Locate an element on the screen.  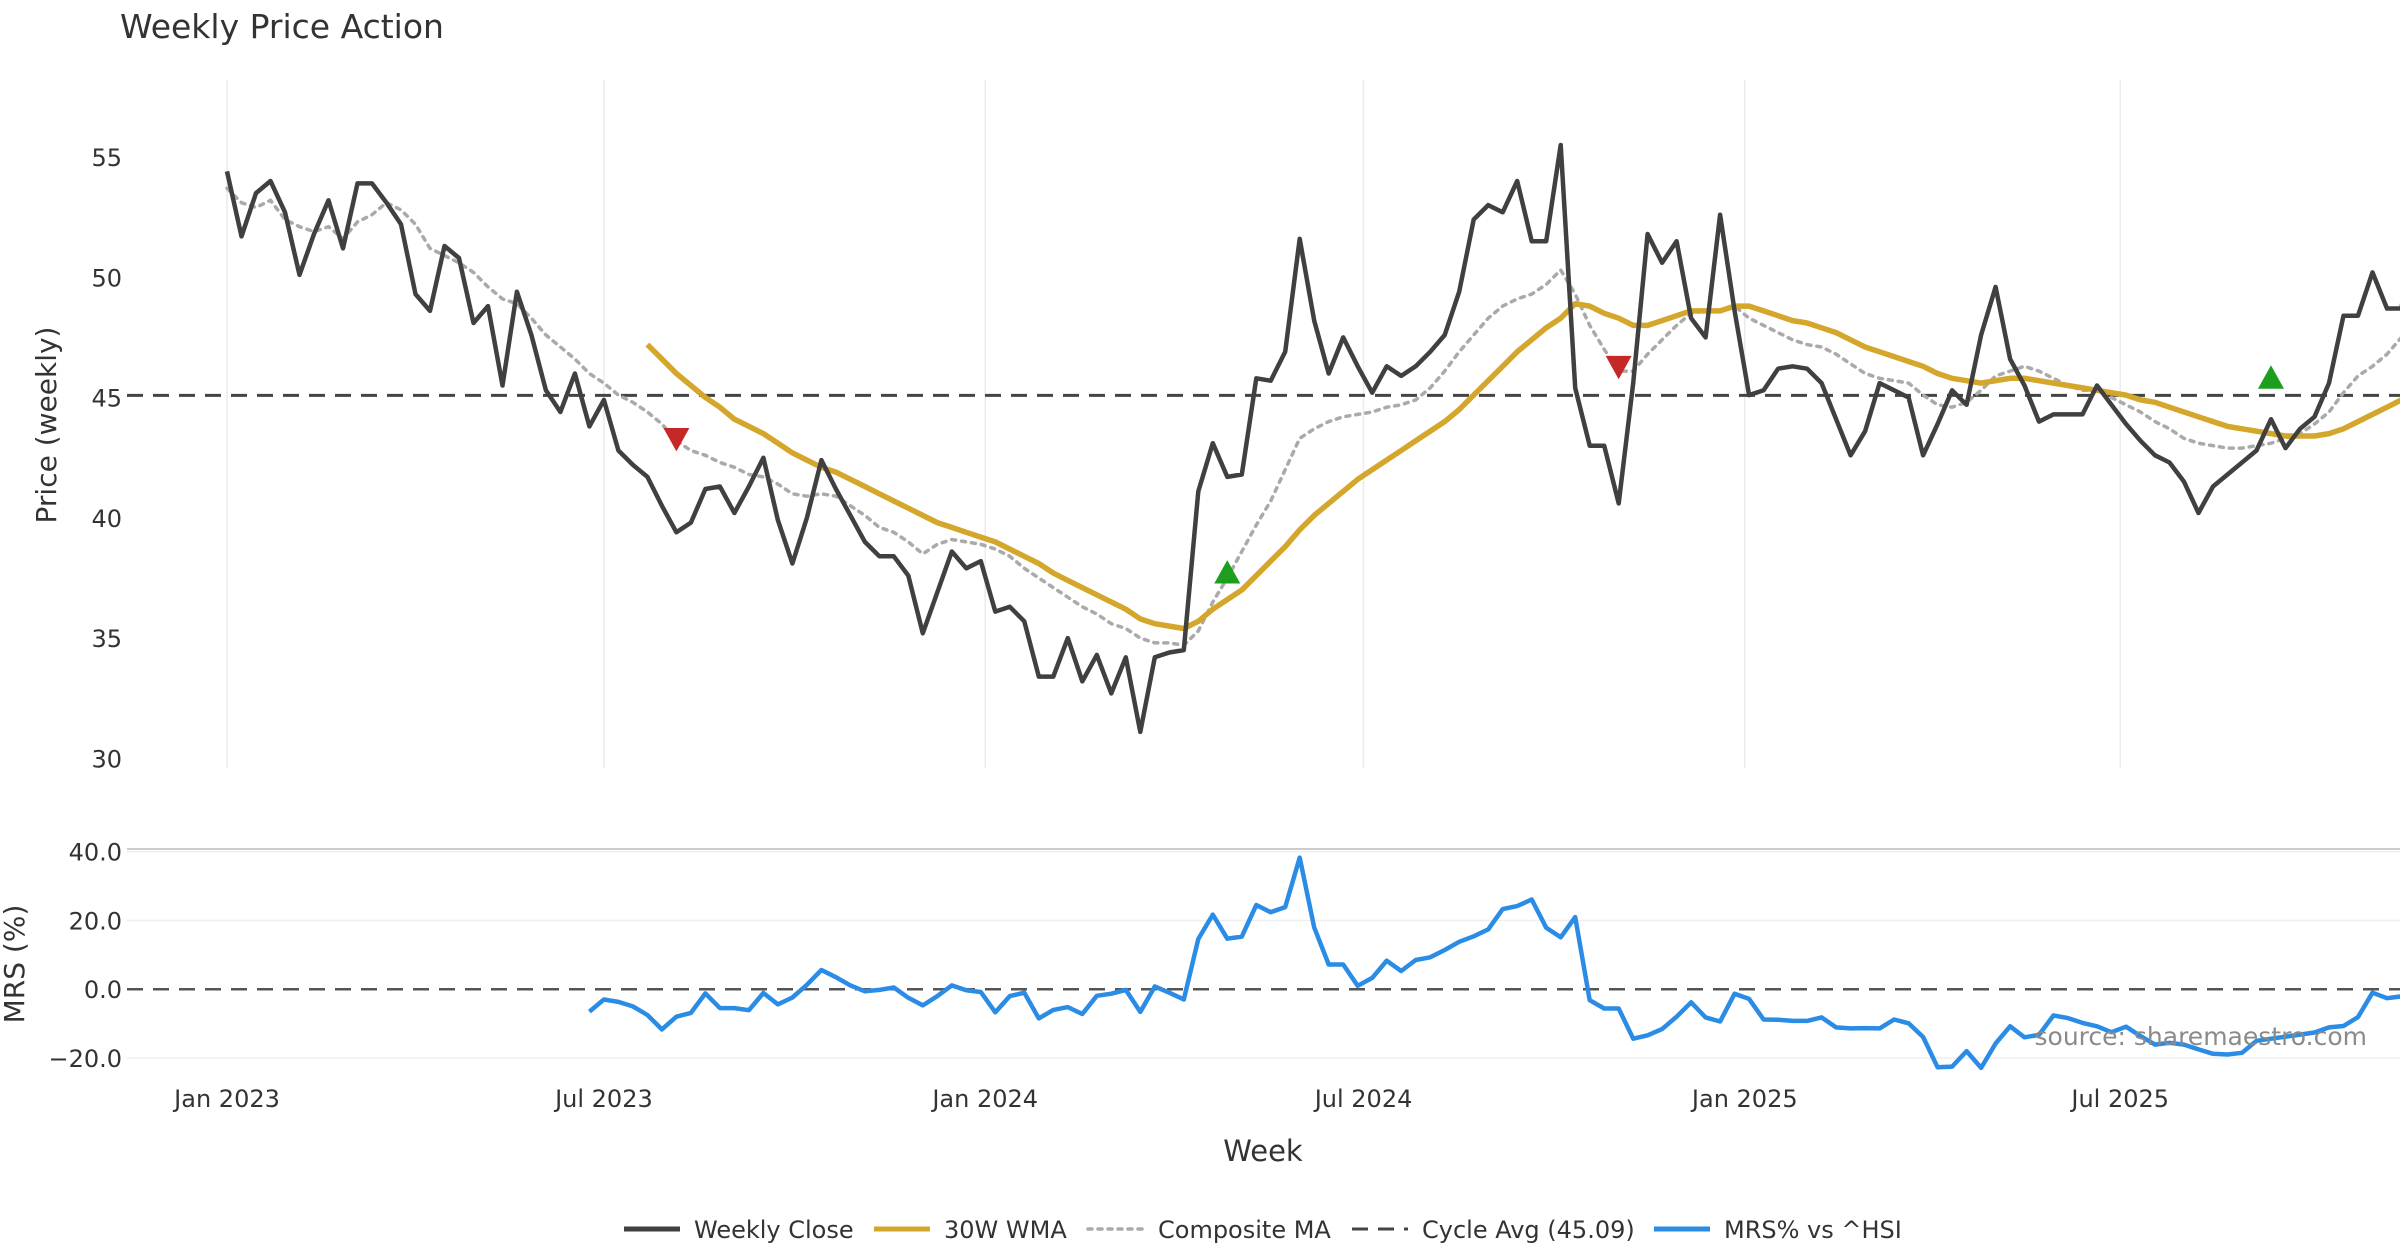
mrs-y-tick-0: −20.0 is located at coordinates (85, 1059).